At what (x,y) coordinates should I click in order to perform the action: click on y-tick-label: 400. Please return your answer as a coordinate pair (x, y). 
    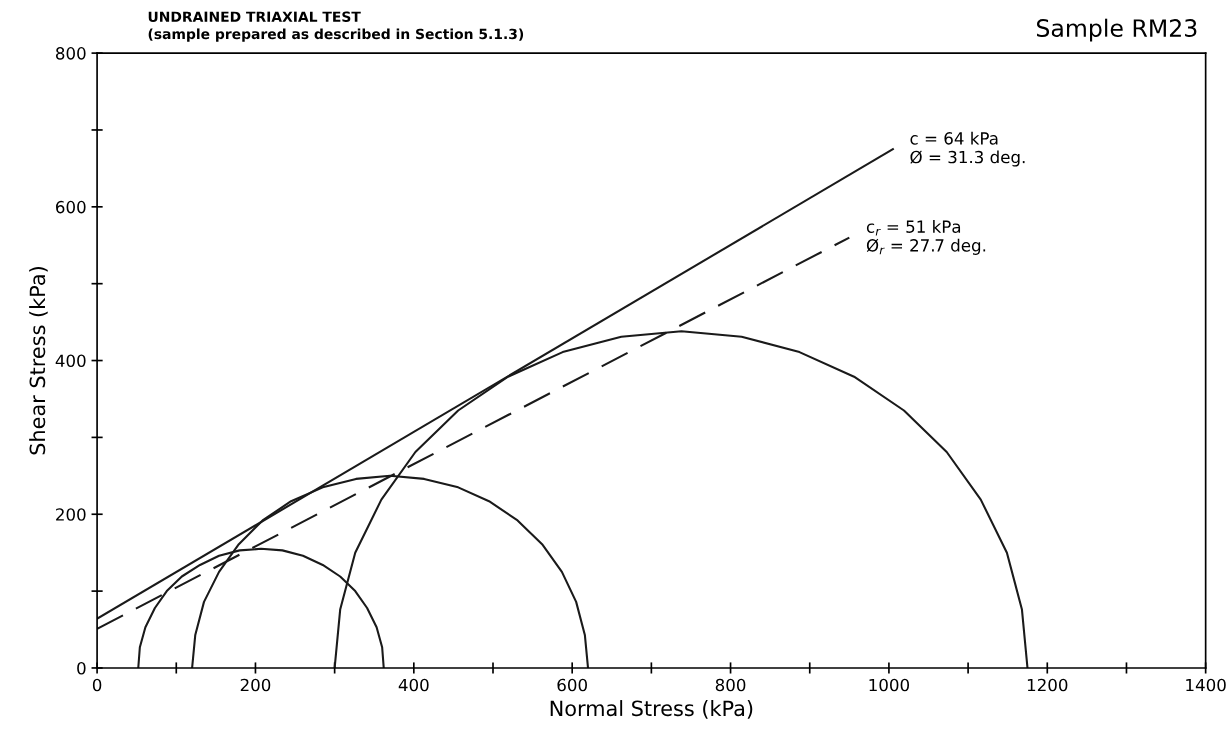
    Looking at the image, I should click on (70, 361).